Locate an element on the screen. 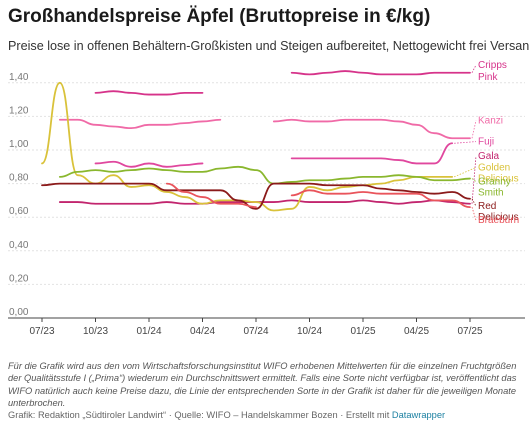 The image size is (529, 432). series-label: Cripps is located at coordinates (492, 65).